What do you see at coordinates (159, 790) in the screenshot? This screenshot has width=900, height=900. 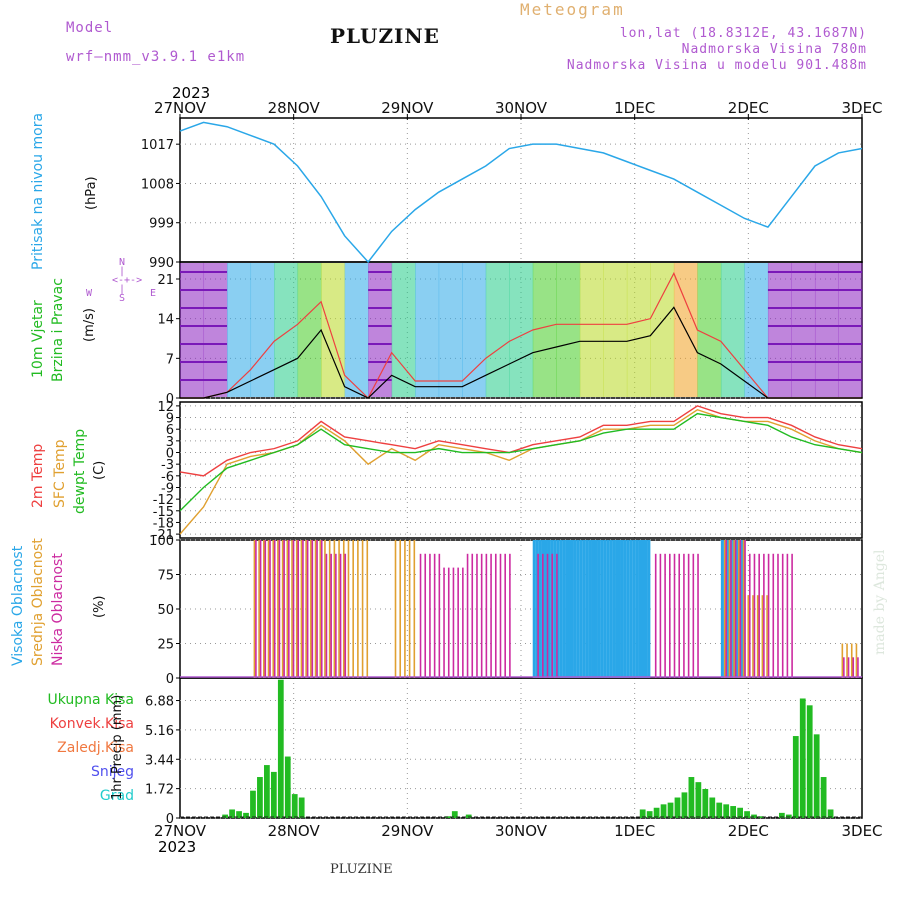 I see `y-tick-label: 1.72` at bounding box center [159, 790].